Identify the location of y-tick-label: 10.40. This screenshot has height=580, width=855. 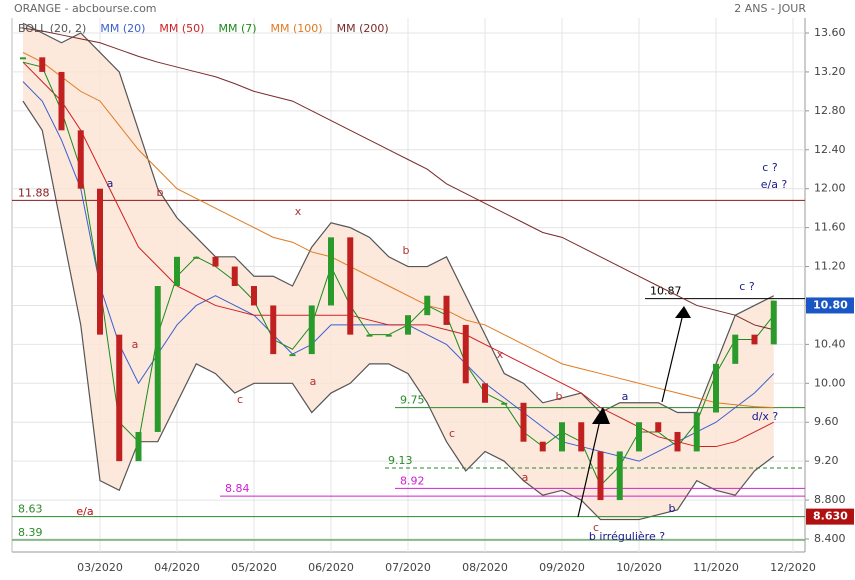
(830, 343).